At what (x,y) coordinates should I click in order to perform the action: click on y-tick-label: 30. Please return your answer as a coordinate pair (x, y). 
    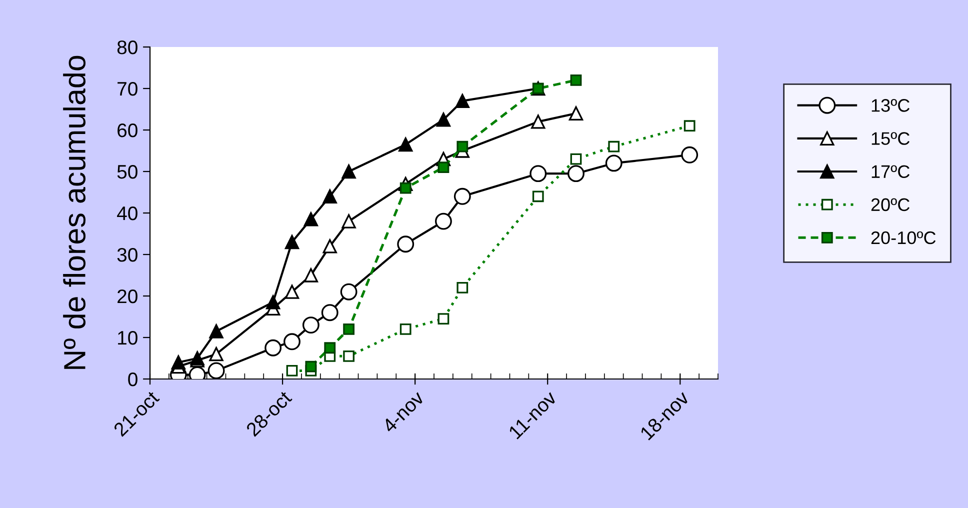
    Looking at the image, I should click on (127, 255).